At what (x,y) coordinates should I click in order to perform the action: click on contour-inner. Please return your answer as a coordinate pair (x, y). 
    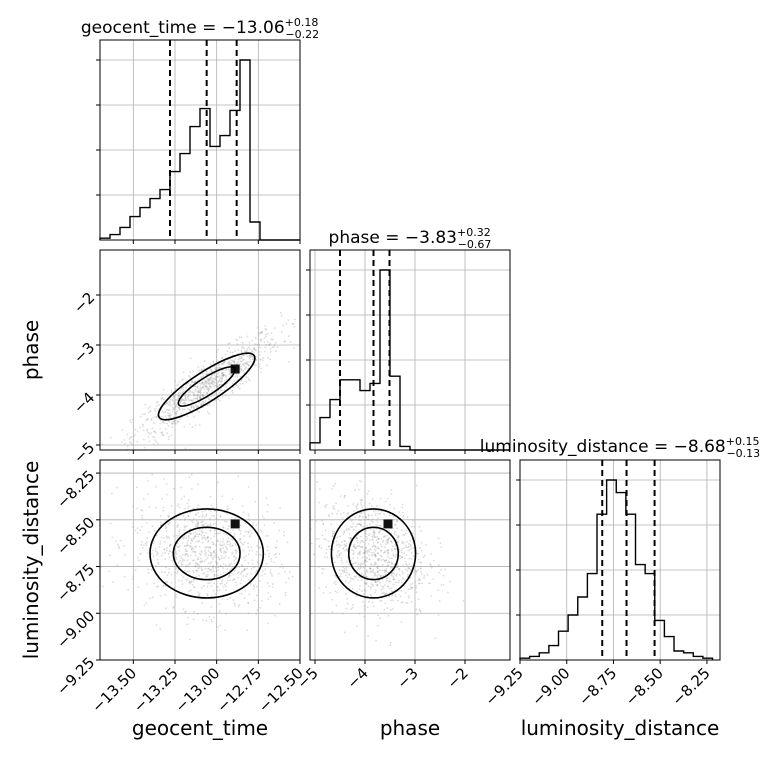
    Looking at the image, I should click on (373, 553).